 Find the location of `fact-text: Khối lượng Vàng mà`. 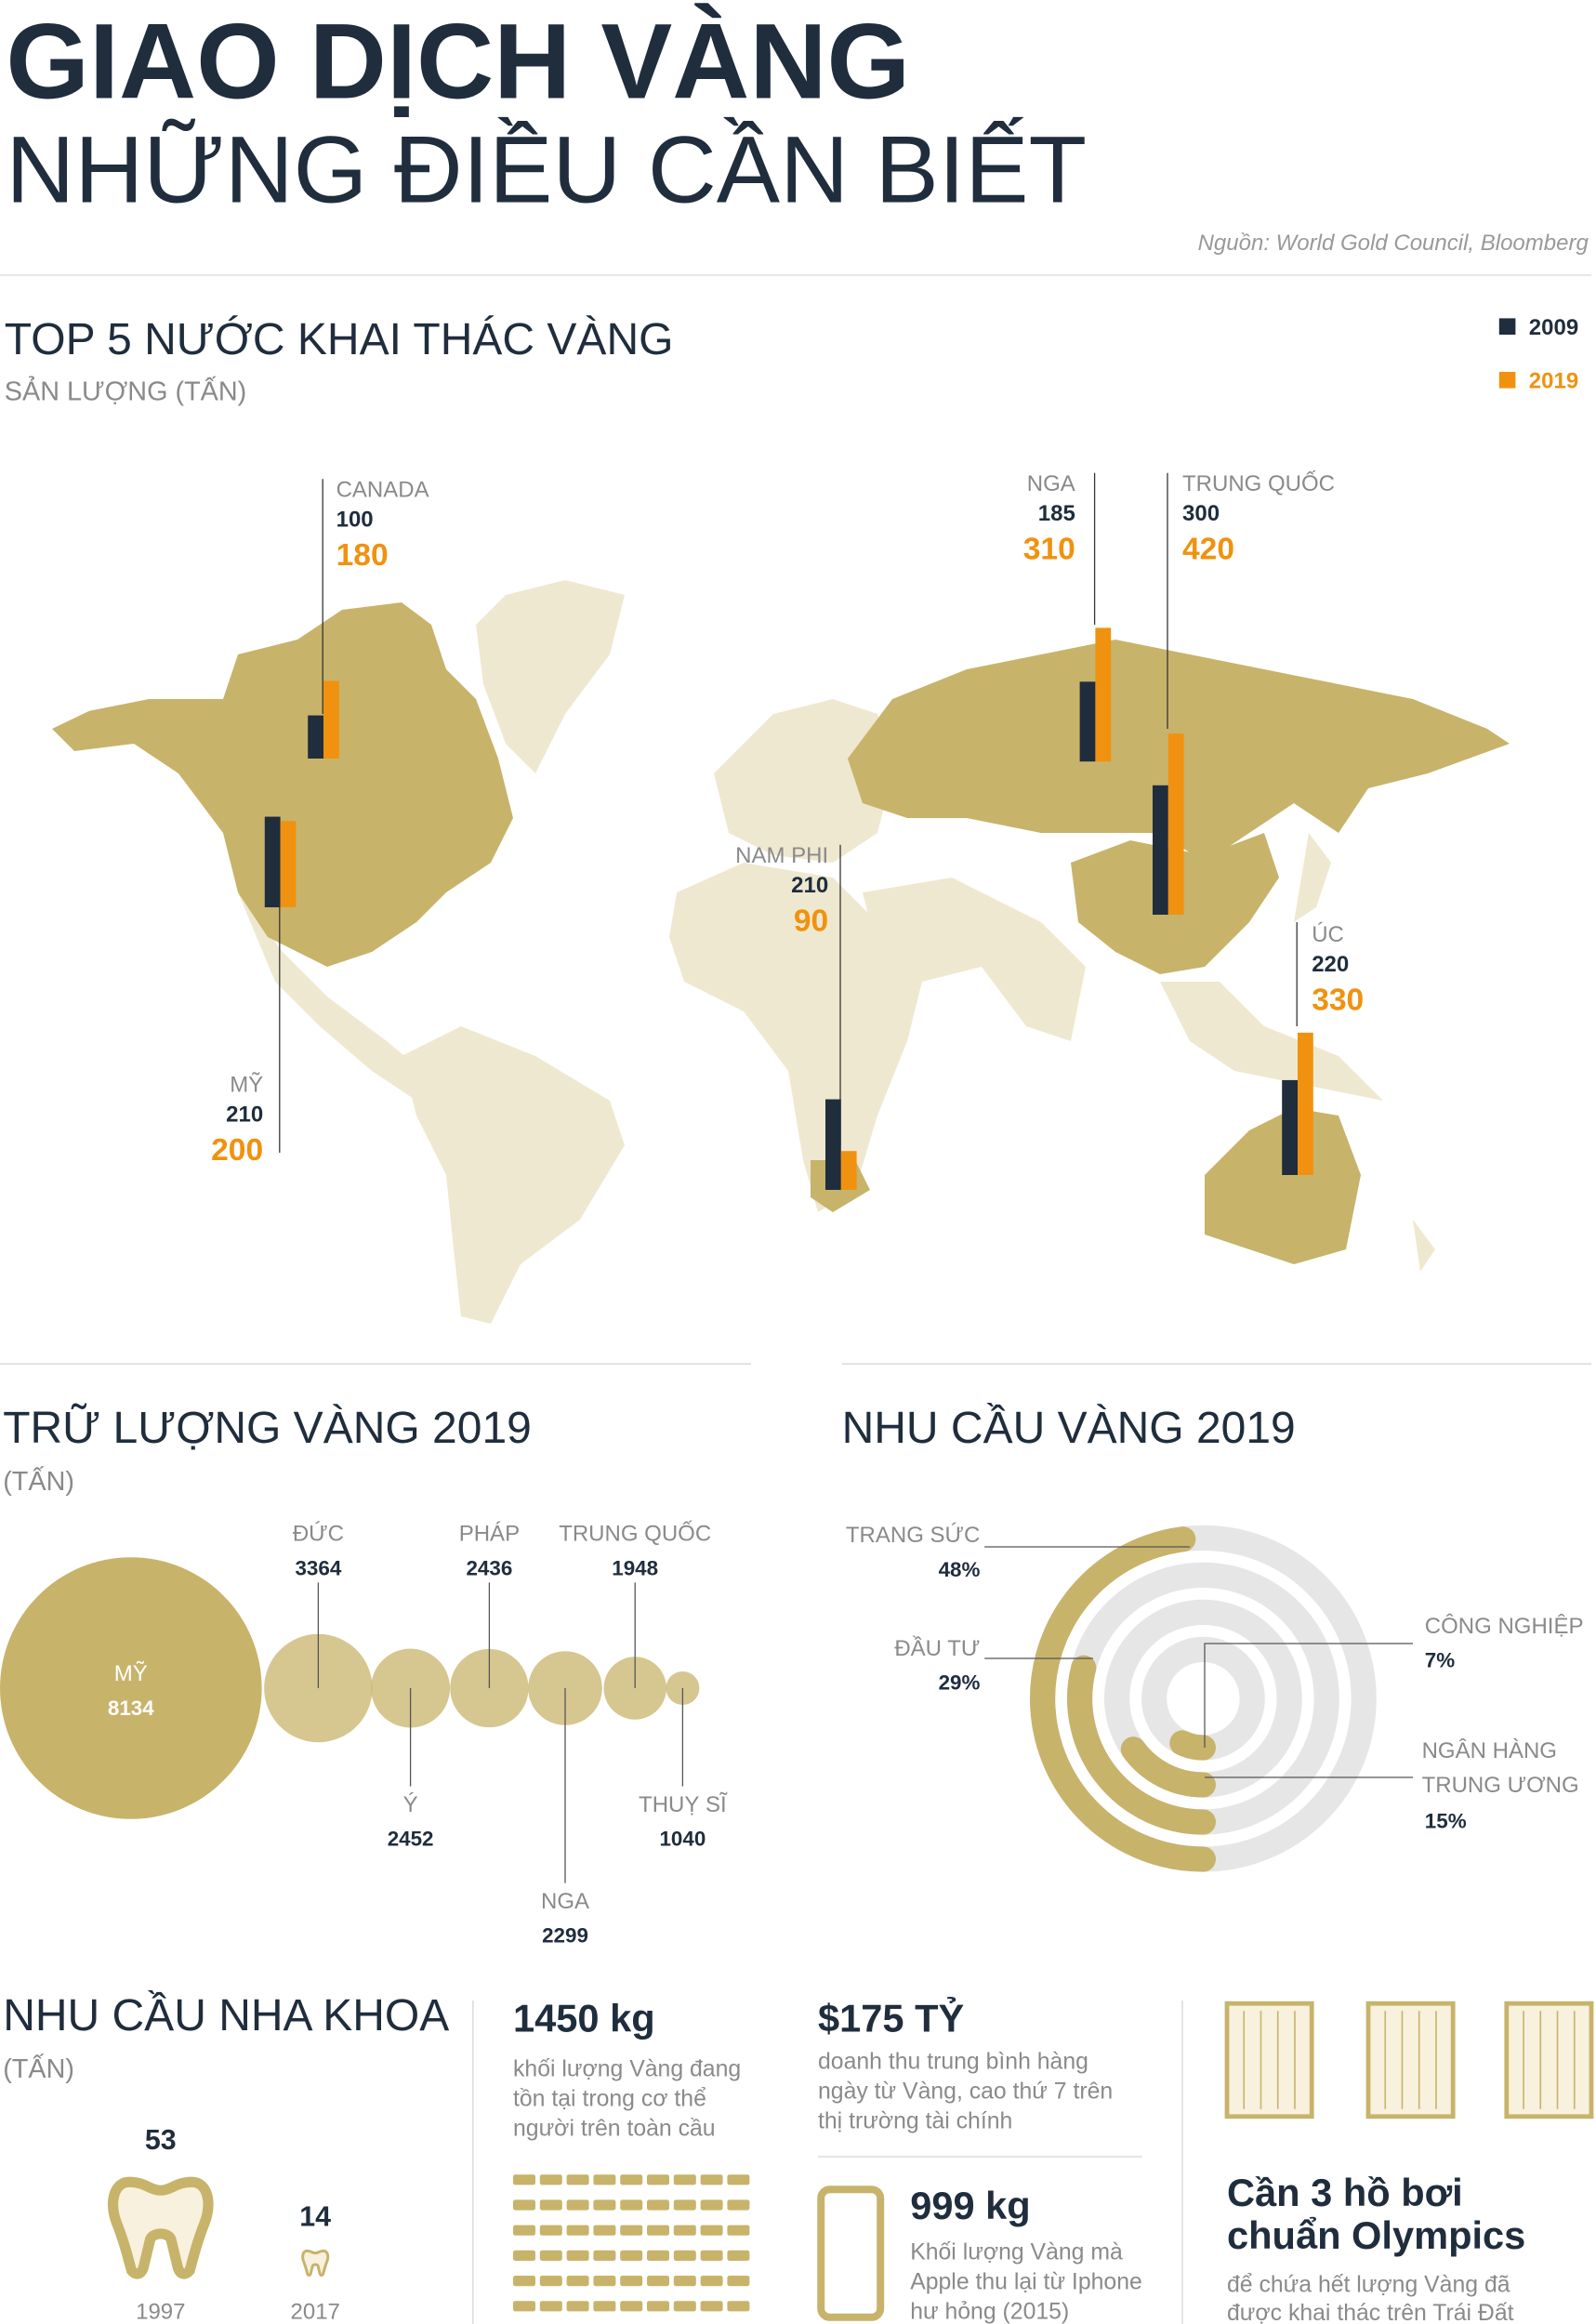

fact-text: Khối lượng Vàng mà is located at coordinates (1017, 2252).